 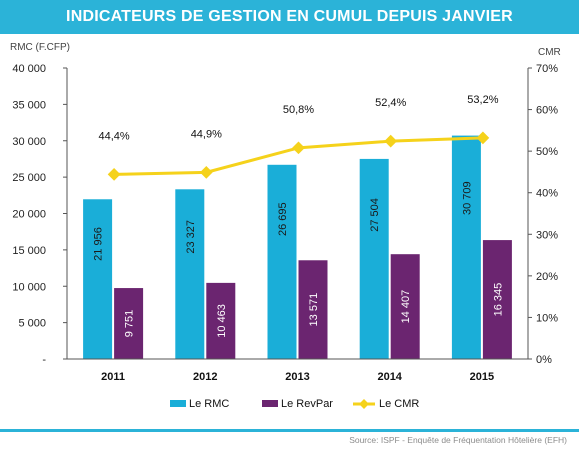 I want to click on legend-swatch-rmc, so click(x=178, y=403).